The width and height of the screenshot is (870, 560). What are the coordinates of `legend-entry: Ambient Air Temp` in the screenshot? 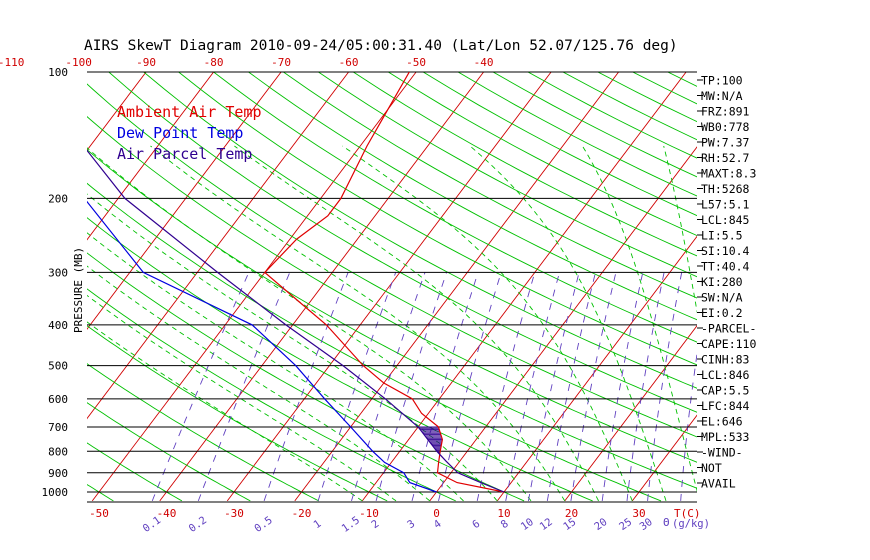 It's located at (189, 112).